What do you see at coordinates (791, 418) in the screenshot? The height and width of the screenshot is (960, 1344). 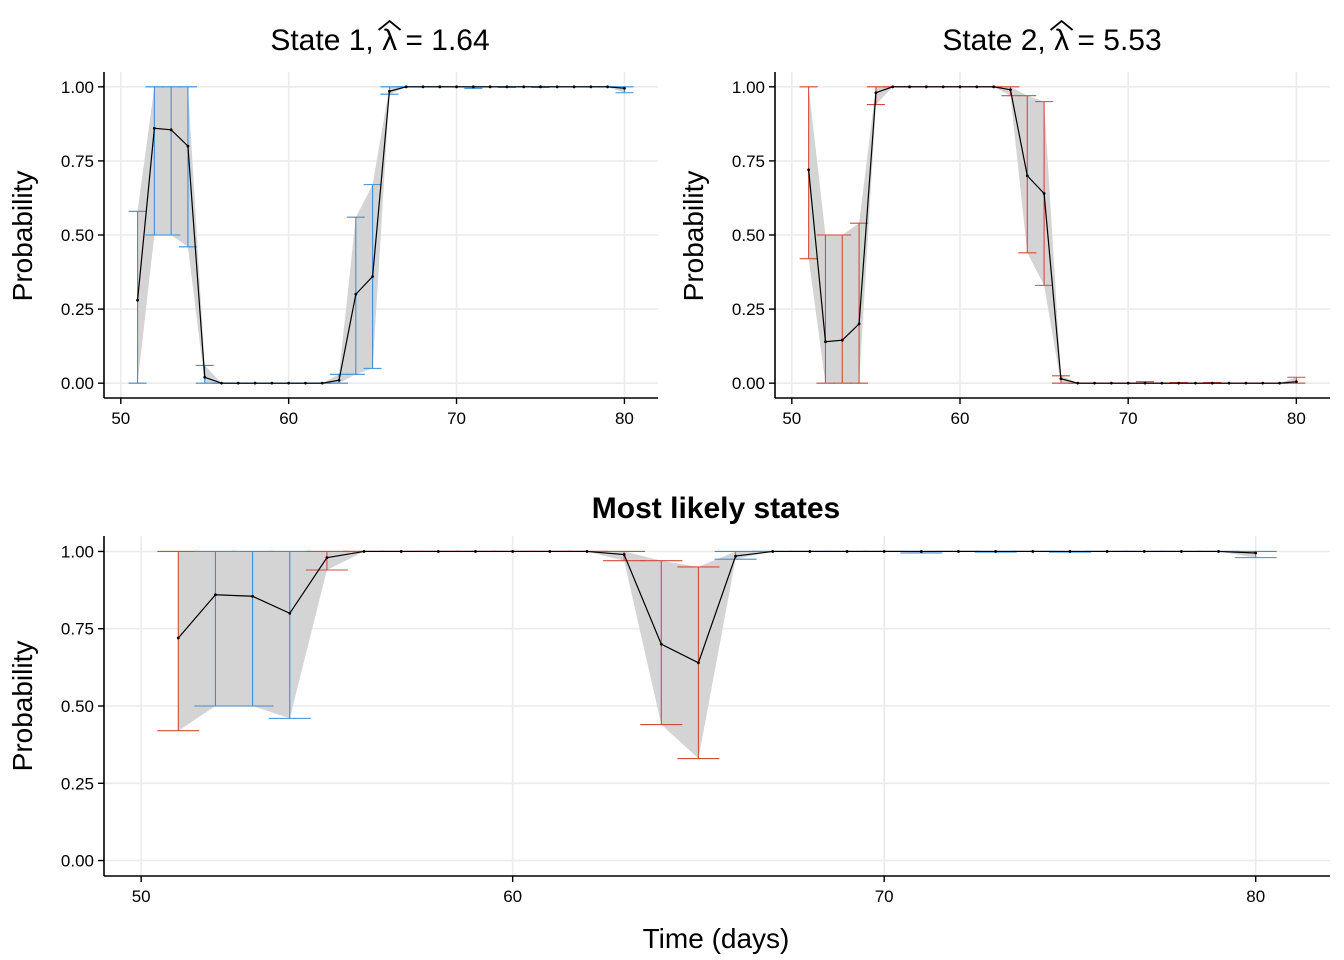 I see `x-tick-label: 50` at bounding box center [791, 418].